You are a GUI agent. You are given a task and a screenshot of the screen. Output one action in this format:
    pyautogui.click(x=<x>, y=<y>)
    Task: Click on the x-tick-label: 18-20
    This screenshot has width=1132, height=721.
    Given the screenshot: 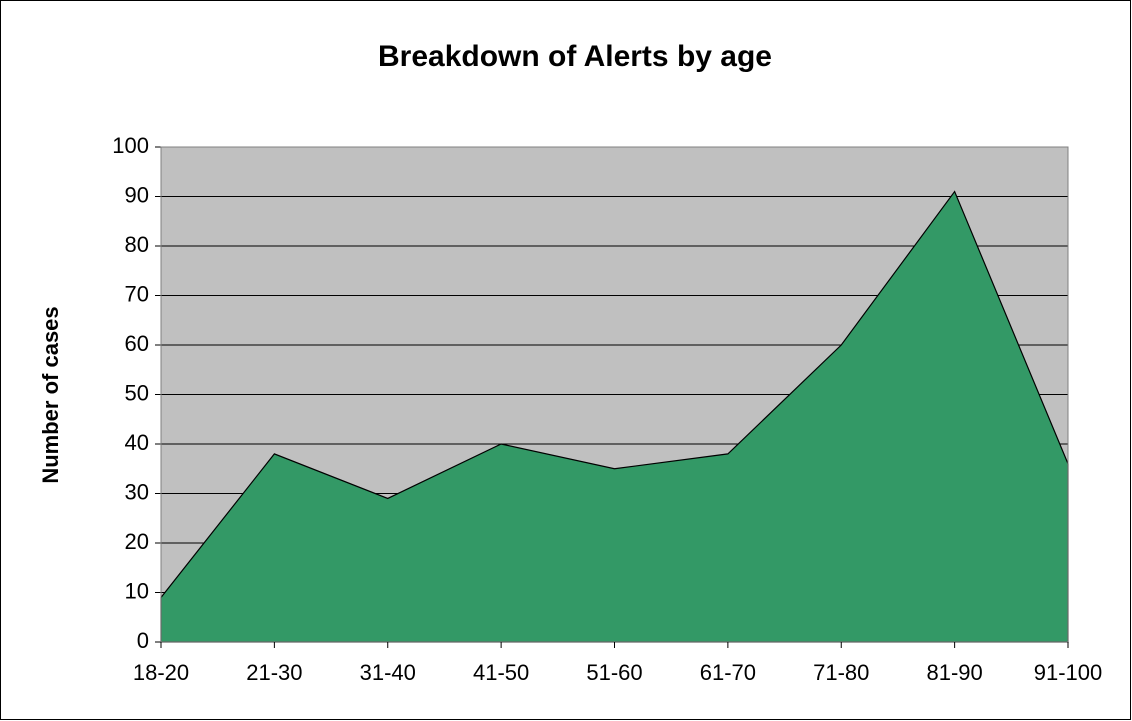 What is the action you would take?
    pyautogui.click(x=161, y=672)
    